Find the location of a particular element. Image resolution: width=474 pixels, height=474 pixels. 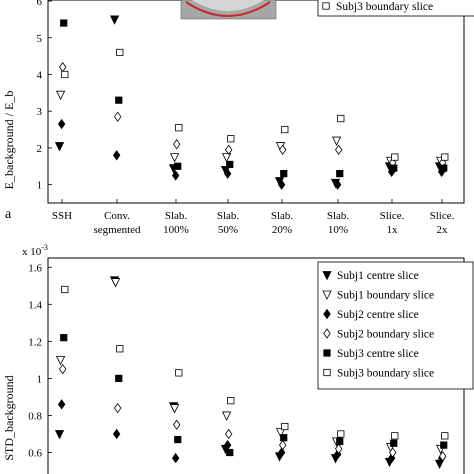

x-tick-label: Slab. 50% is located at coordinates (228, 223).